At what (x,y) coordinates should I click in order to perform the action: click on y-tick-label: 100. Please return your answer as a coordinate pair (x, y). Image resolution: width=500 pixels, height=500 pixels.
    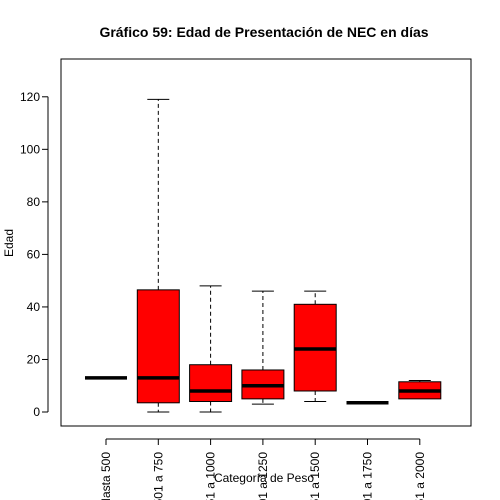
    Looking at the image, I should click on (30, 149).